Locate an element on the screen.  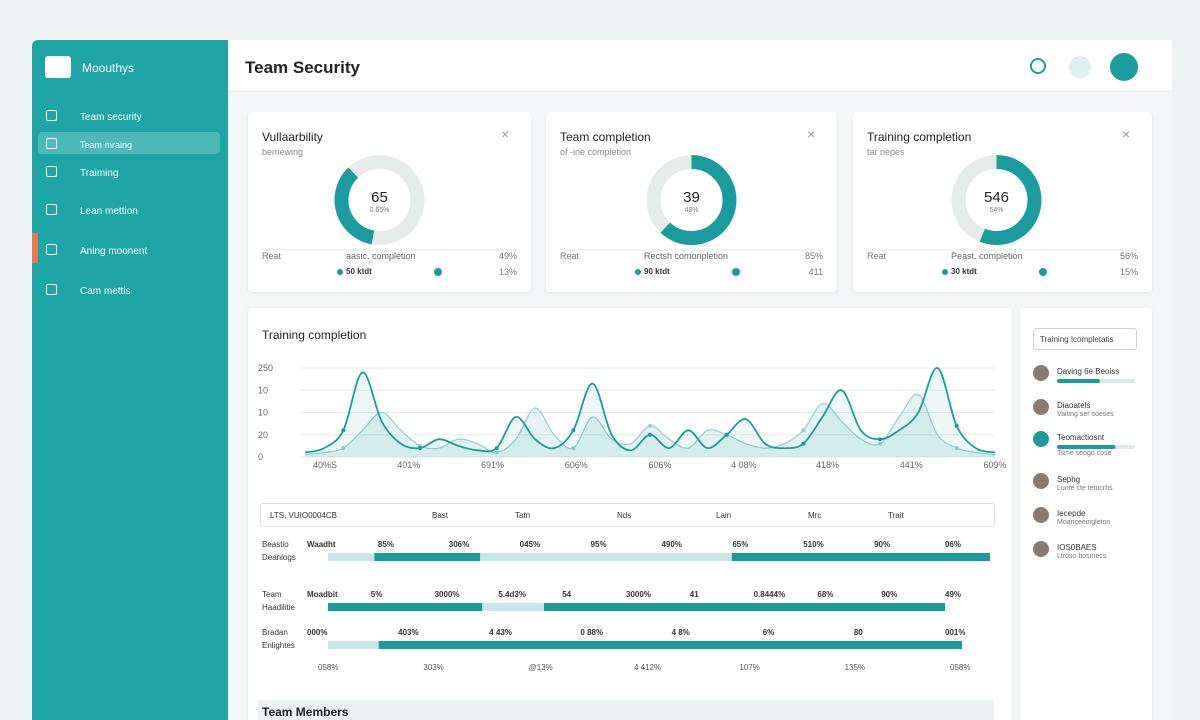
donut-arc is located at coordinates (379, 200).